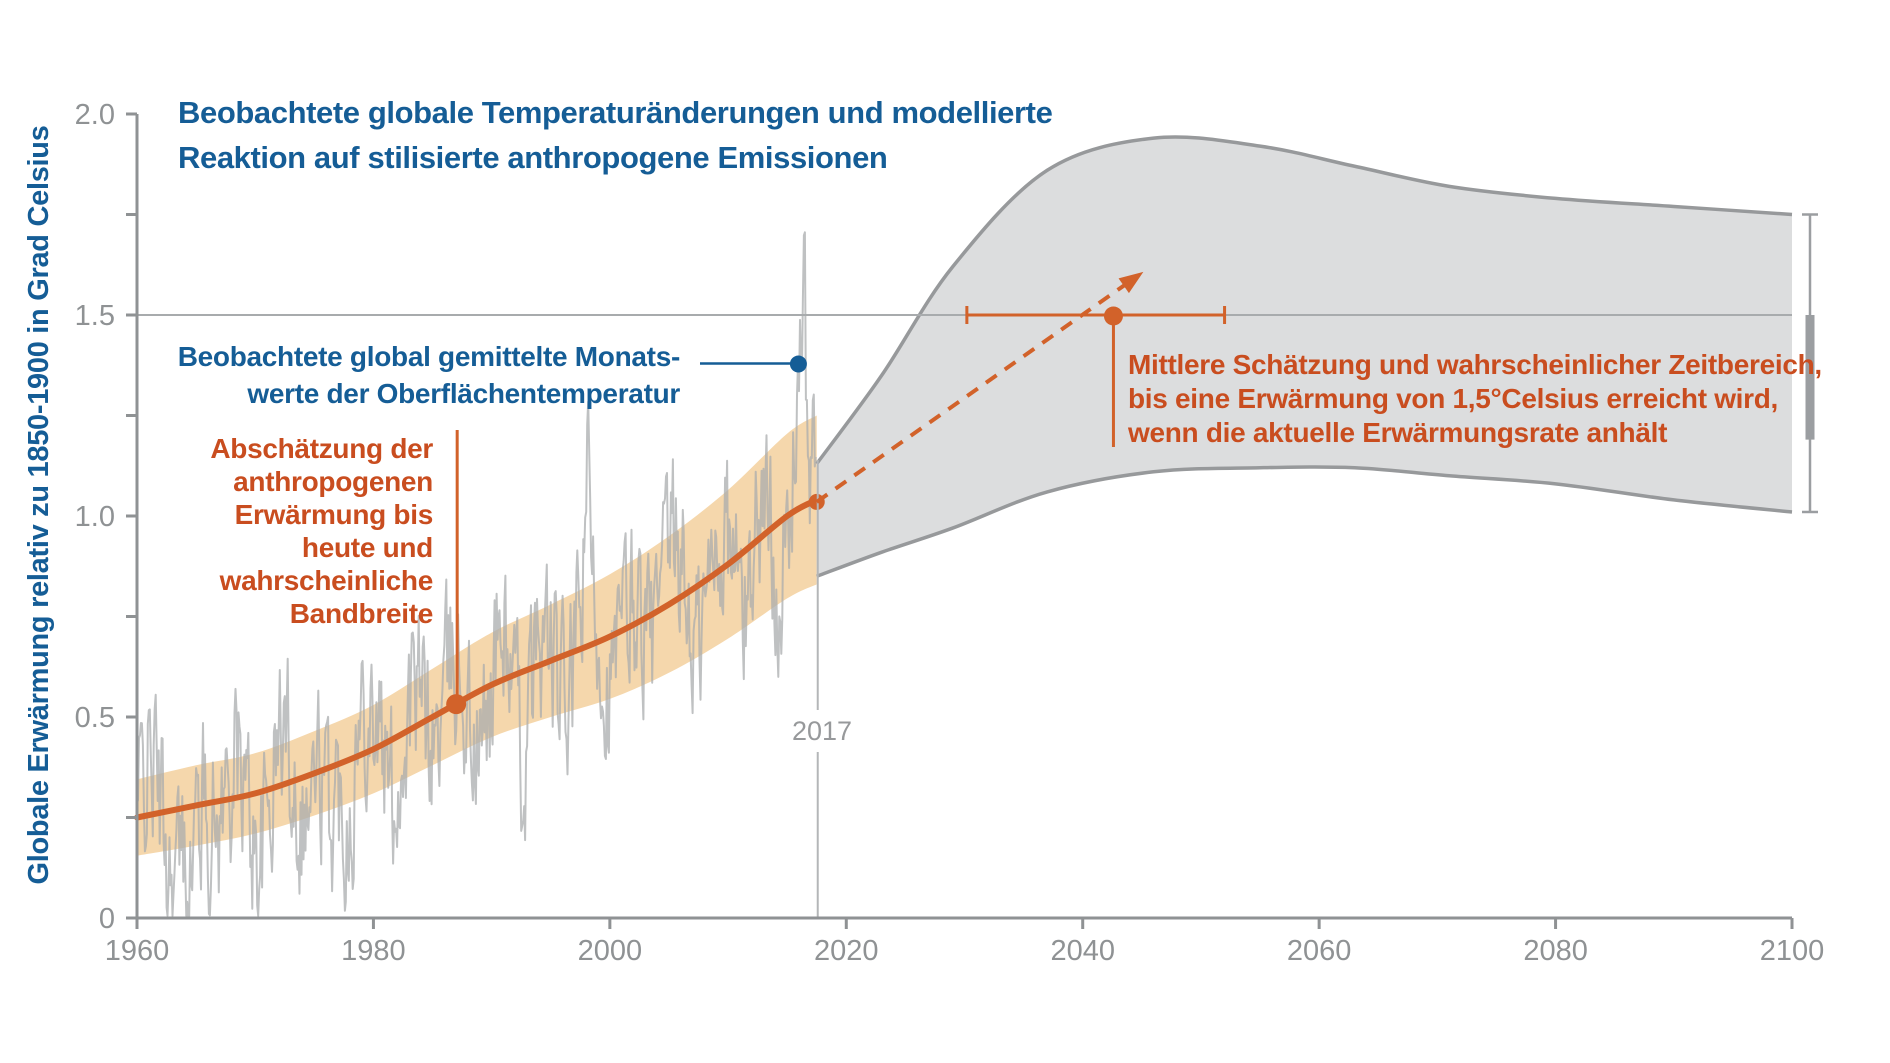  What do you see at coordinates (334, 514) in the screenshot?
I see `orange-left-line3: Erwärmung bis` at bounding box center [334, 514].